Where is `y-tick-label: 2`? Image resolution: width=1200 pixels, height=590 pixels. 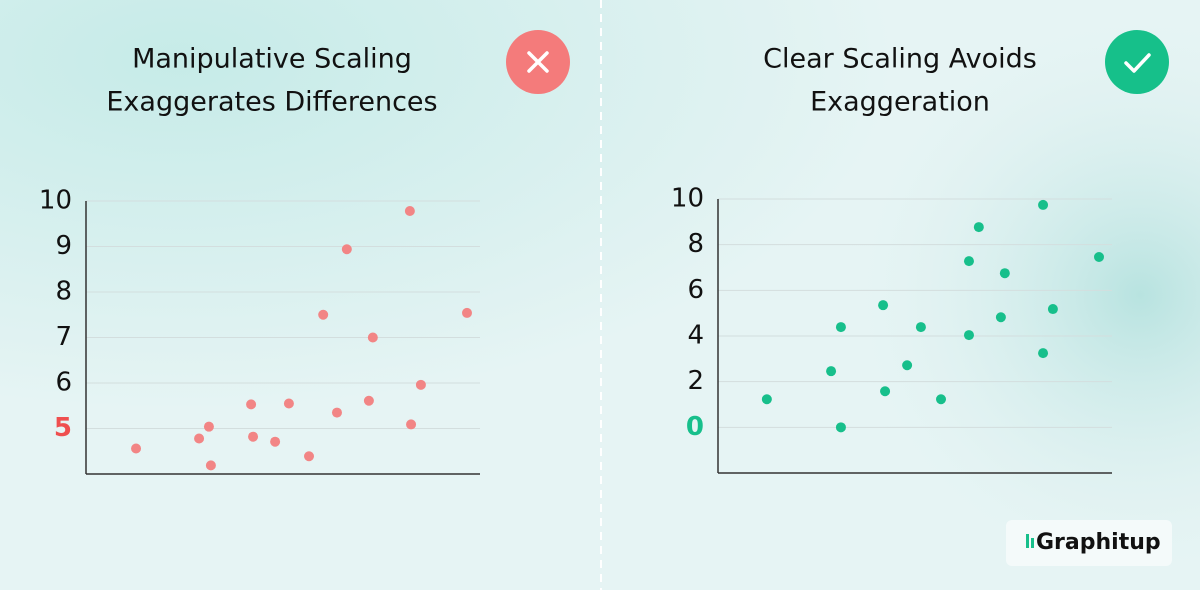
y-tick-label: 2 is located at coordinates (695, 381).